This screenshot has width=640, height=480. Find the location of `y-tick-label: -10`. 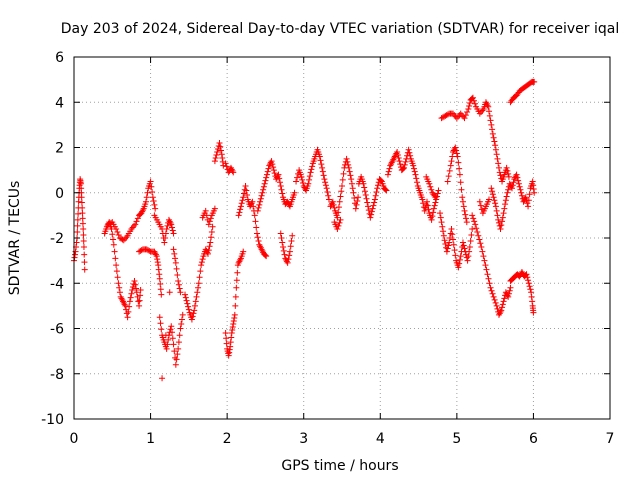

y-tick-label: -10 is located at coordinates (52, 420).